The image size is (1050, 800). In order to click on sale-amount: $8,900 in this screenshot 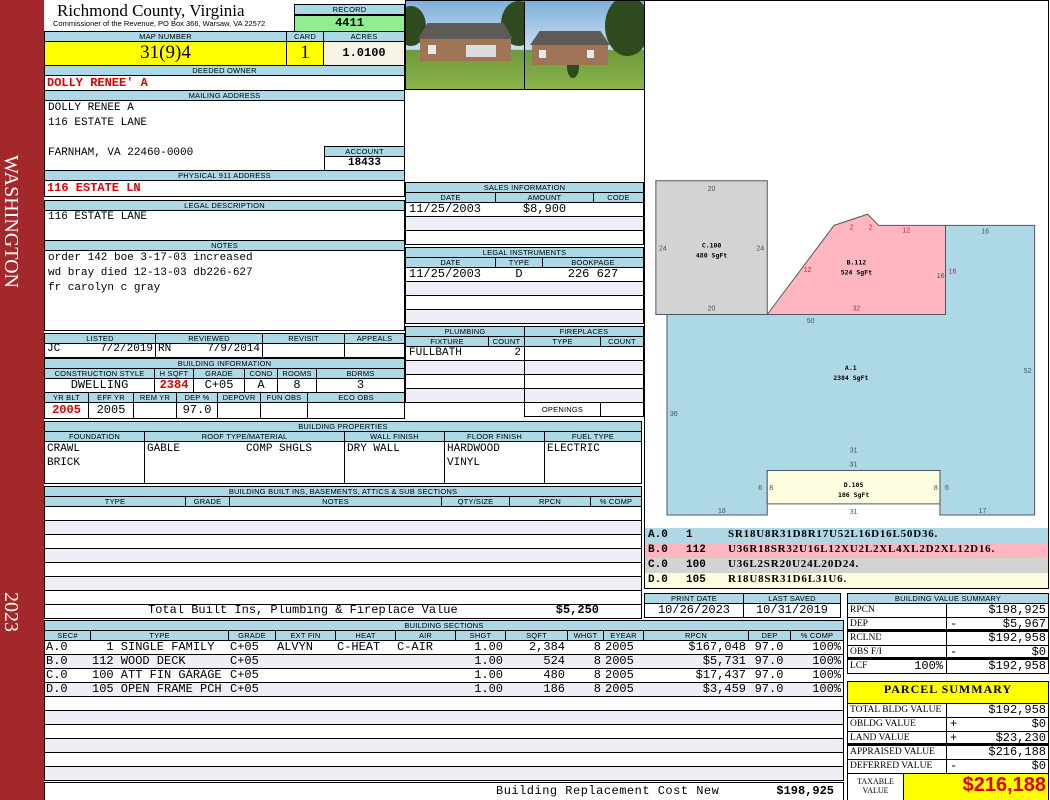, I will do `click(544, 209)`.